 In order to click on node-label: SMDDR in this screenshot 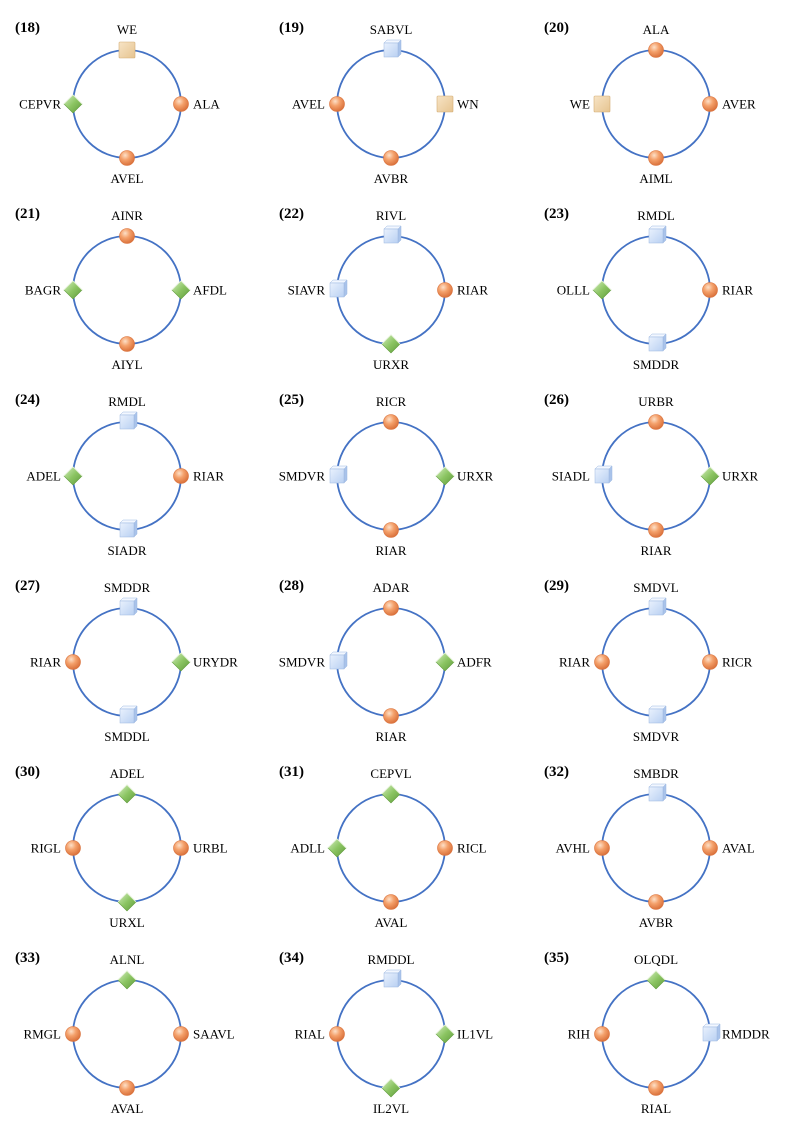, I will do `click(656, 364)`.